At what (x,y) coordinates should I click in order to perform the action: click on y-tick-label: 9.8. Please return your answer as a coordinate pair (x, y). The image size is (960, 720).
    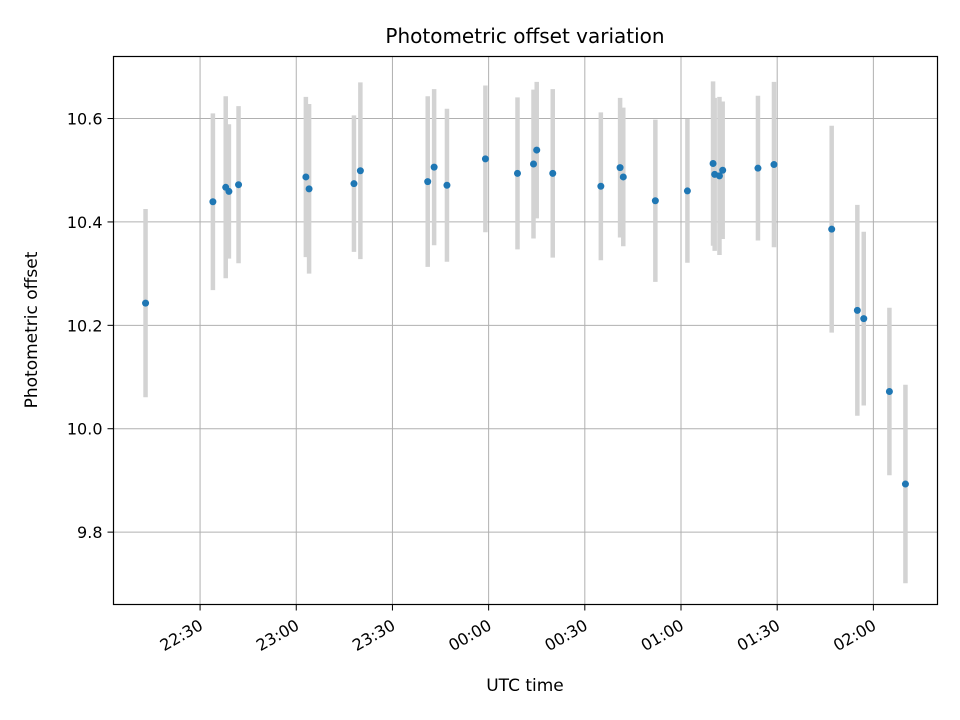
    Looking at the image, I should click on (89, 532).